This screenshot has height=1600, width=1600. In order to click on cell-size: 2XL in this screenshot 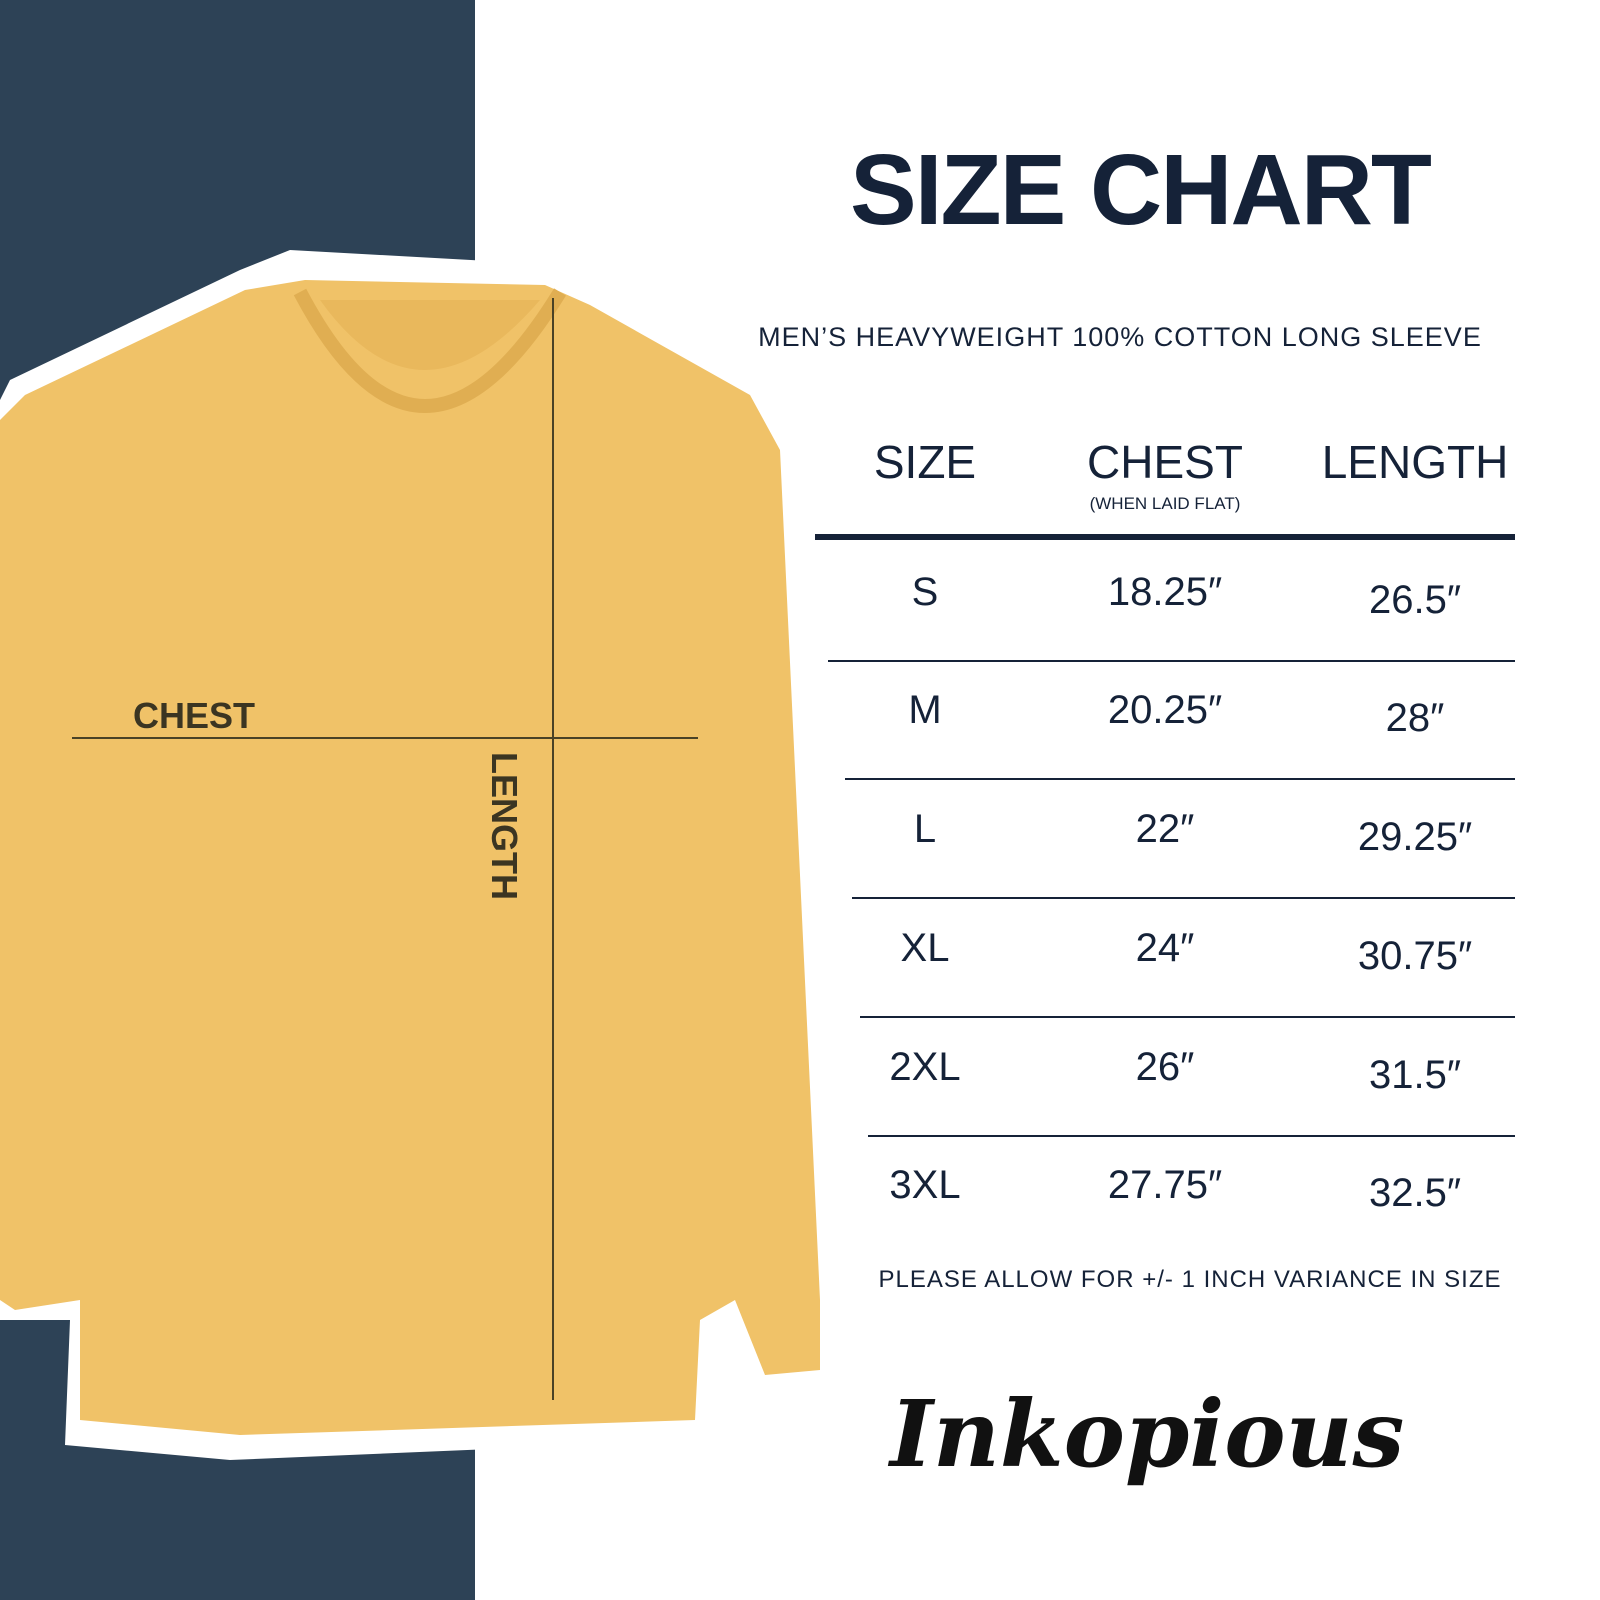, I will do `click(925, 1067)`.